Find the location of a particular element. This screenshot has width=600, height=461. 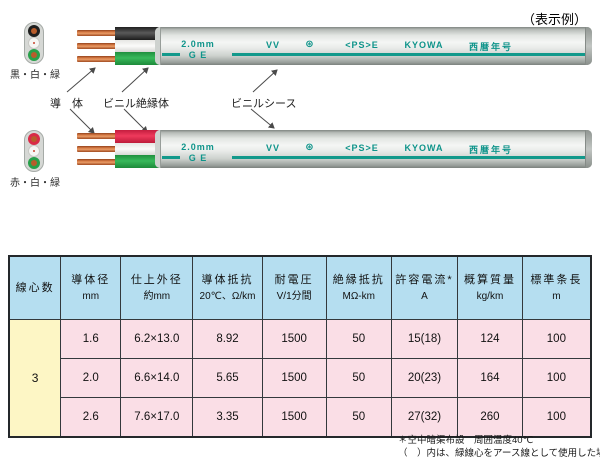

table-cell: 2.6 is located at coordinates (91, 417).